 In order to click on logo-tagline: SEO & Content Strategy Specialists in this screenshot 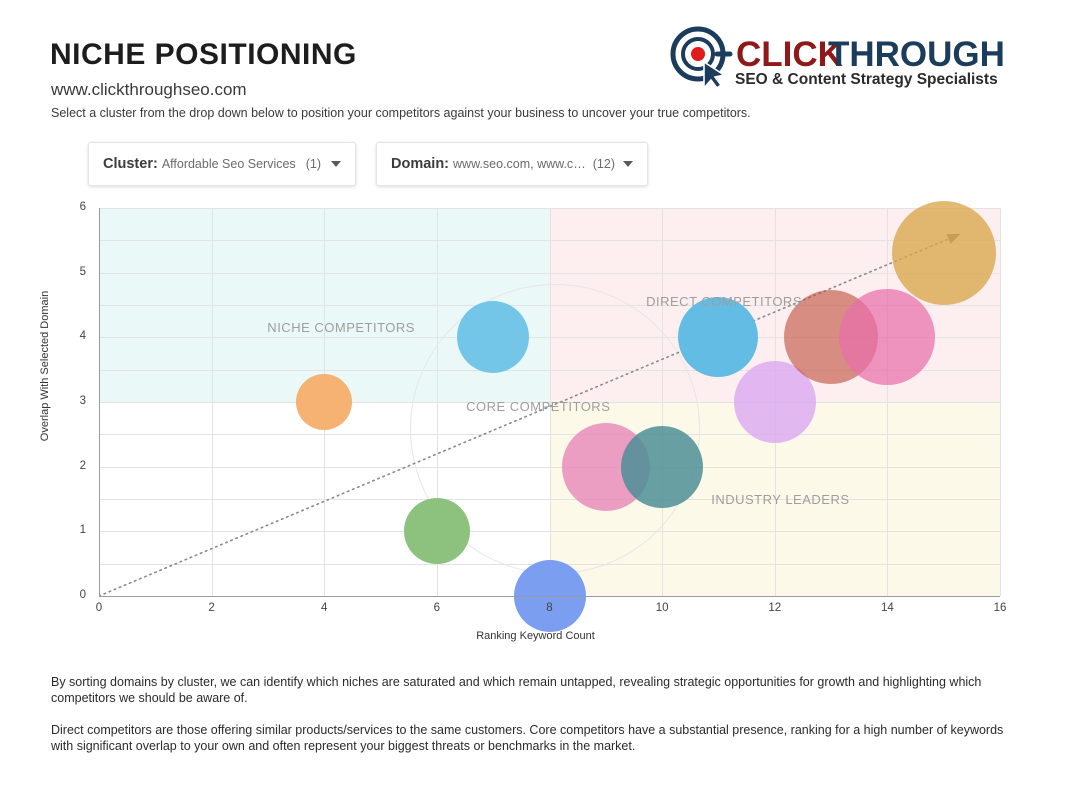, I will do `click(866, 79)`.